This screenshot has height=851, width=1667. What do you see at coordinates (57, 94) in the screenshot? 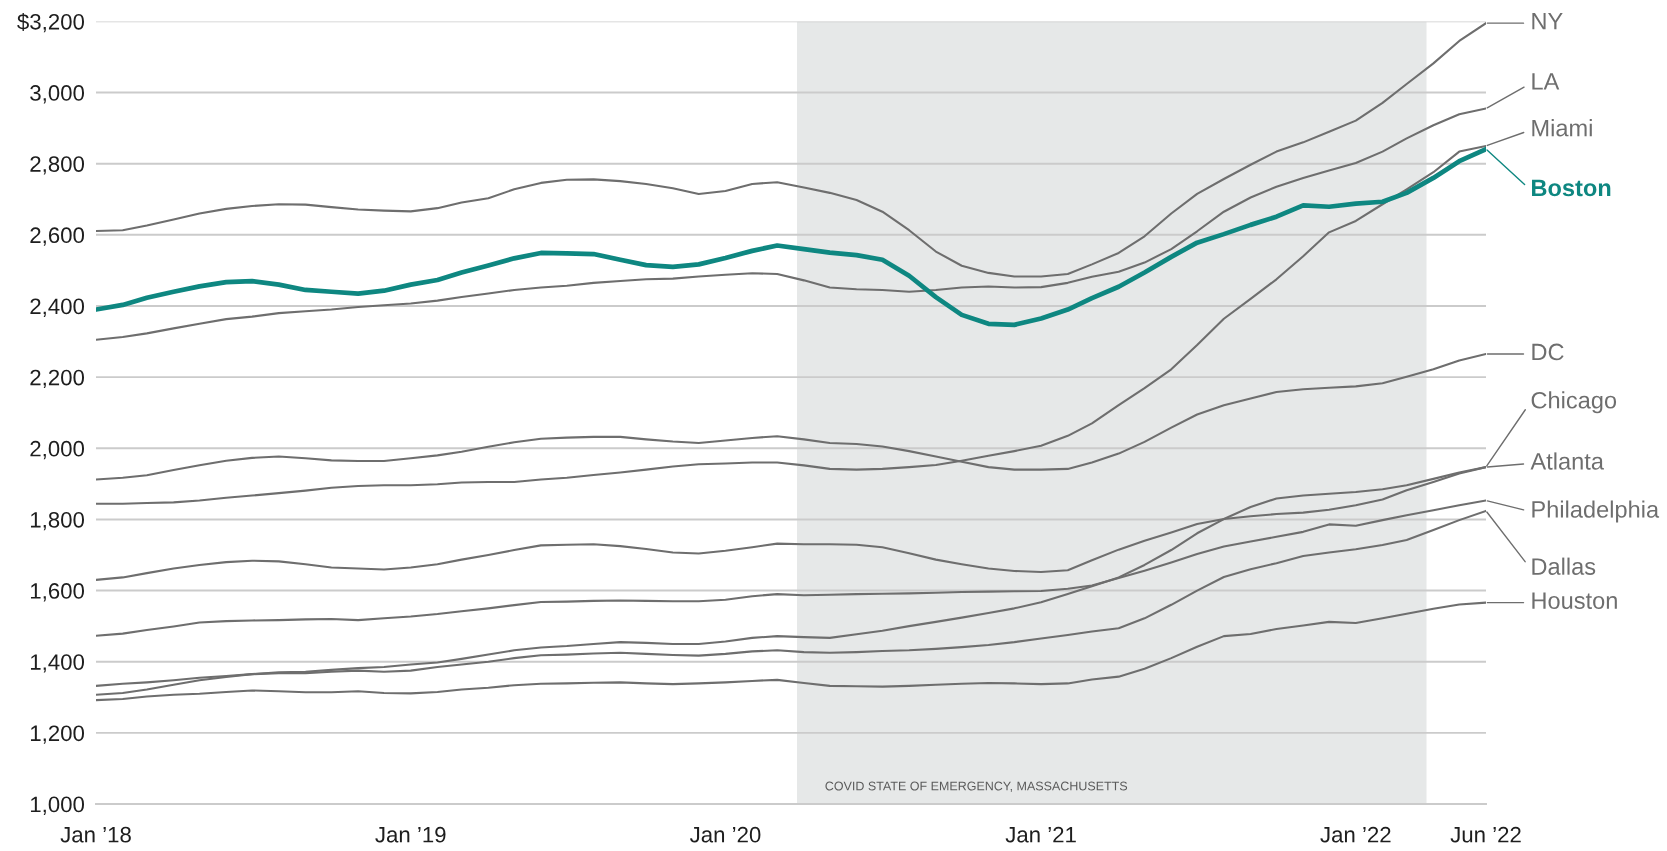
I see `y-tick-label: 3,000` at bounding box center [57, 94].